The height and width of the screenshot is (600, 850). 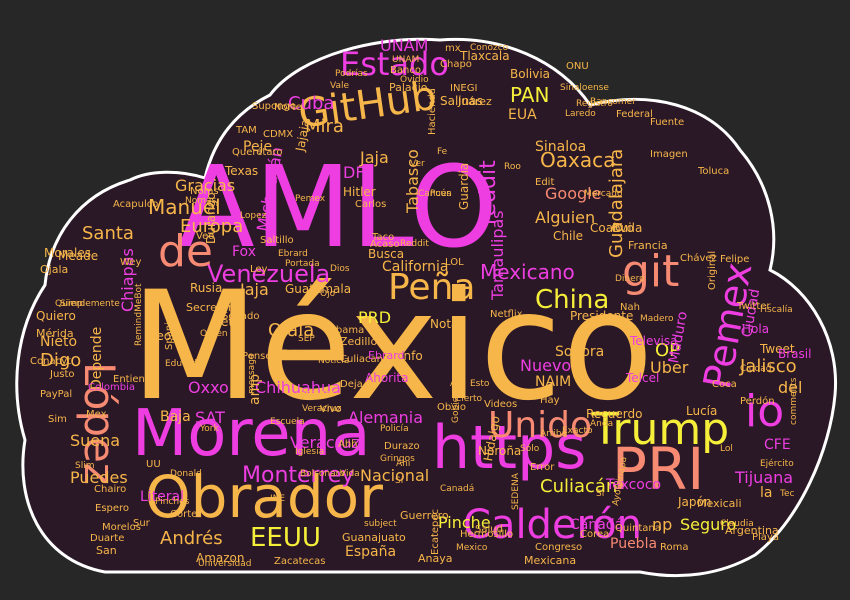 What do you see at coordinates (303, 354) in the screenshot?
I see `cloud-word: Entonces` at bounding box center [303, 354].